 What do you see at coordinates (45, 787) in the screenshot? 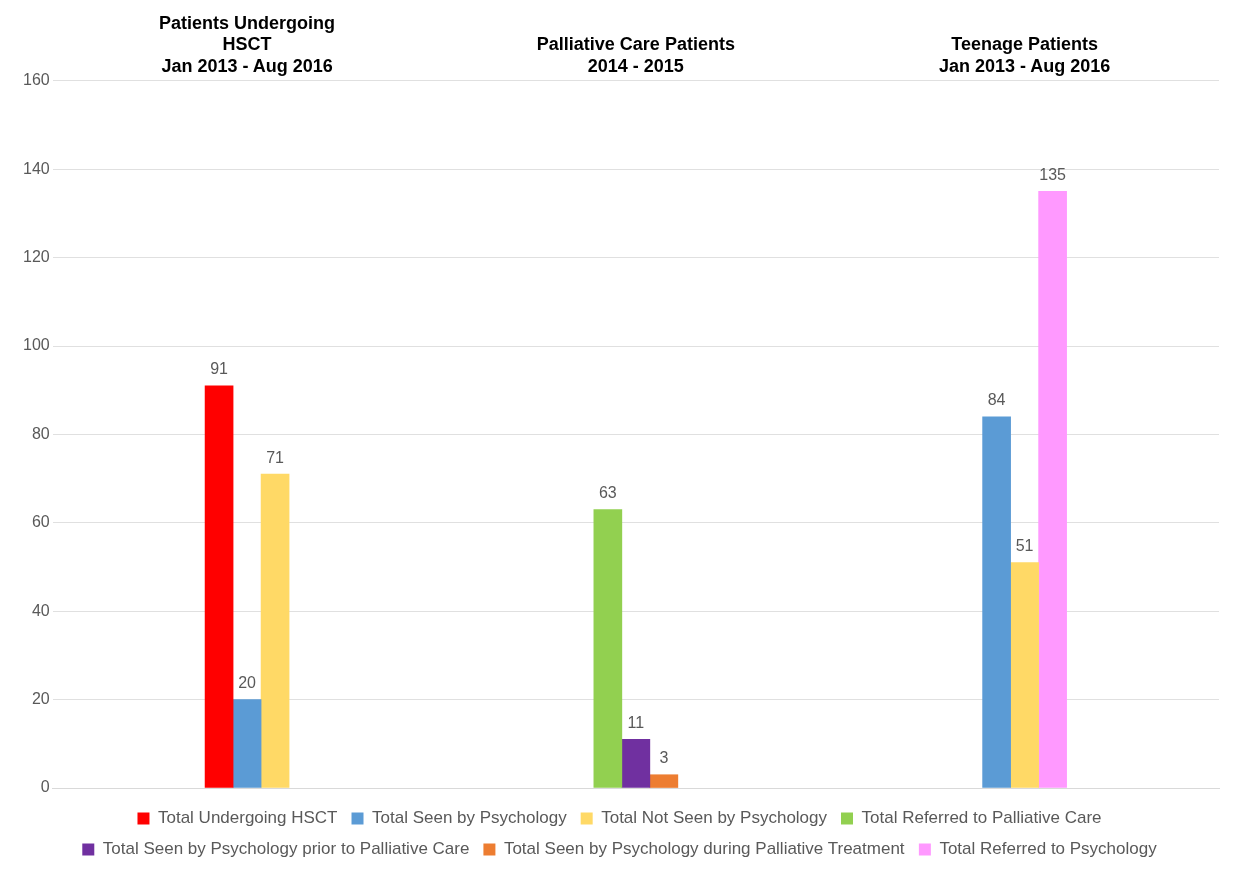
I see `y-tick-label: 0` at bounding box center [45, 787].